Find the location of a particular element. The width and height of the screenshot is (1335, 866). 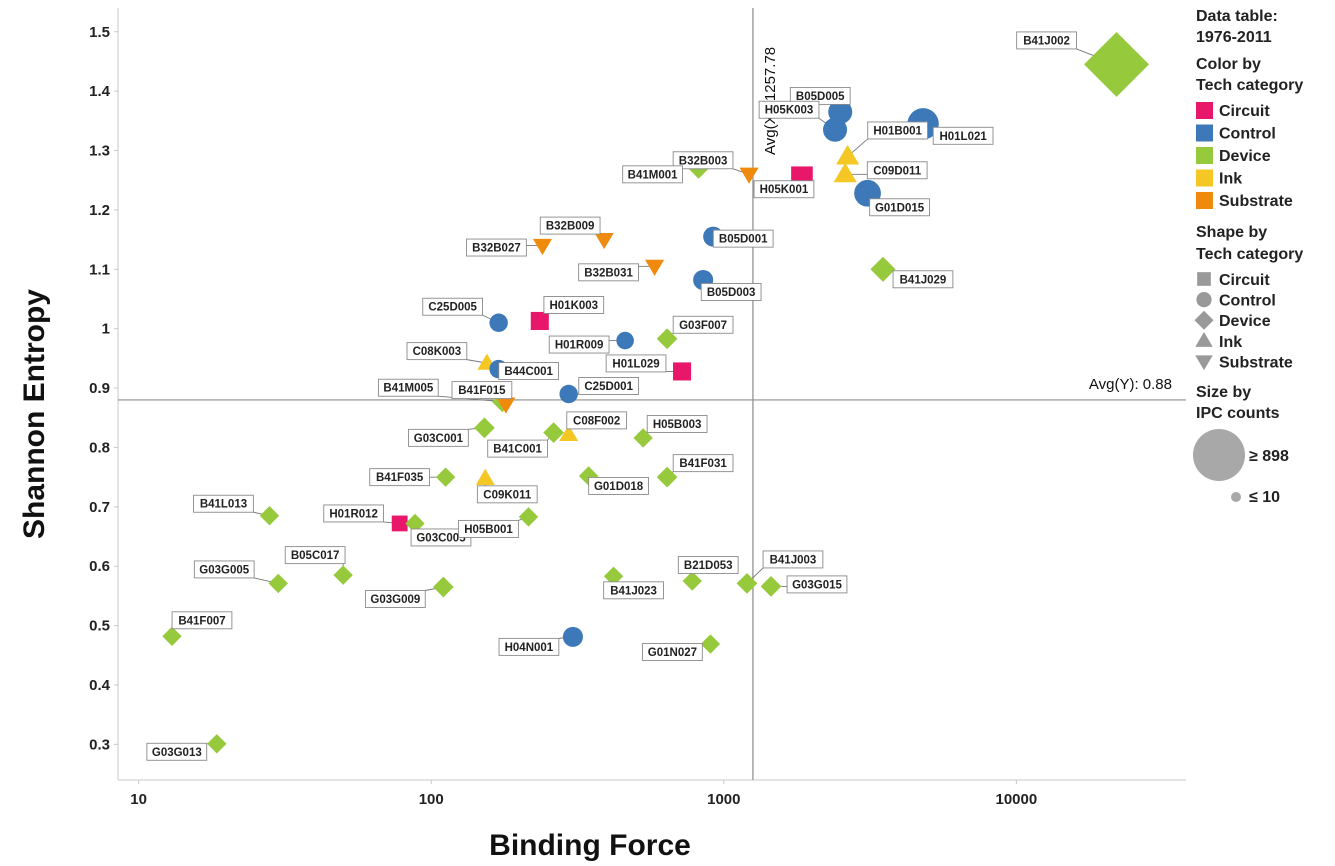

point-b05c017 is located at coordinates (343, 575).